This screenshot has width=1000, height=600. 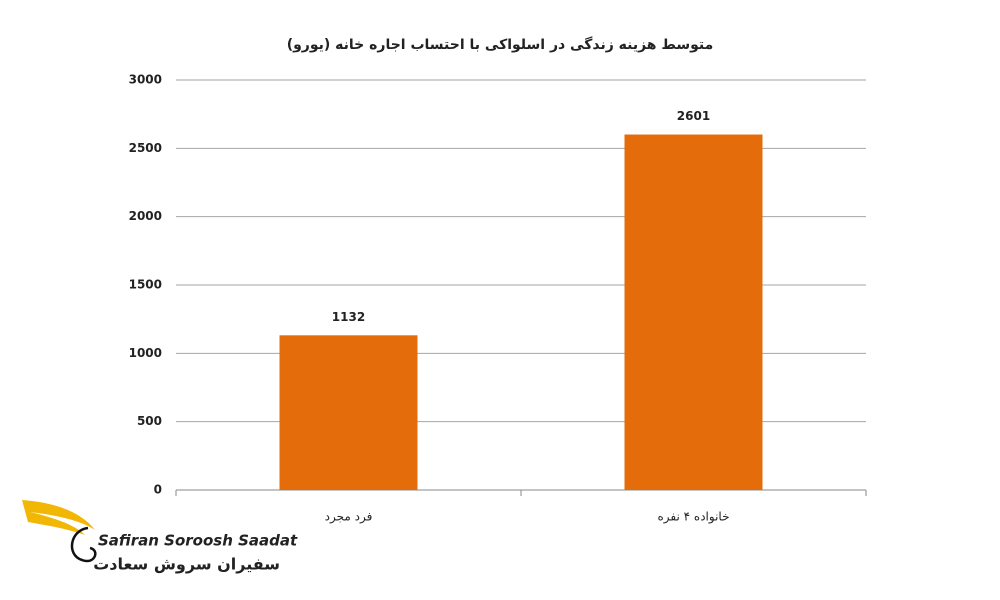 What do you see at coordinates (694, 517) in the screenshot?
I see `x-tick-label: خانواده ۴ نفره` at bounding box center [694, 517].